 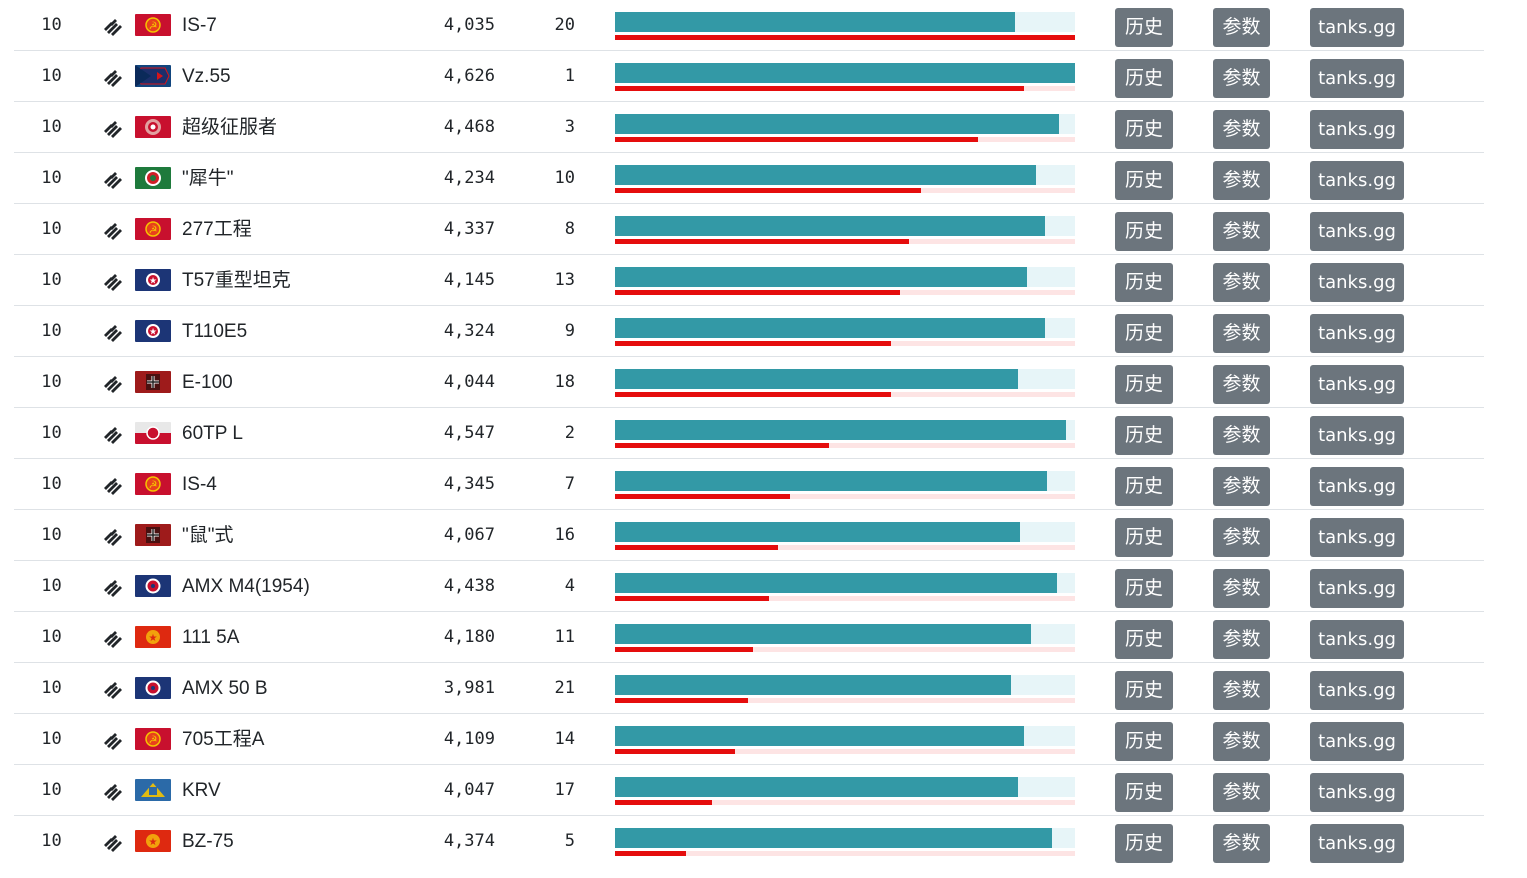 What do you see at coordinates (230, 127) in the screenshot?
I see `tank-name: 超级征服者` at bounding box center [230, 127].